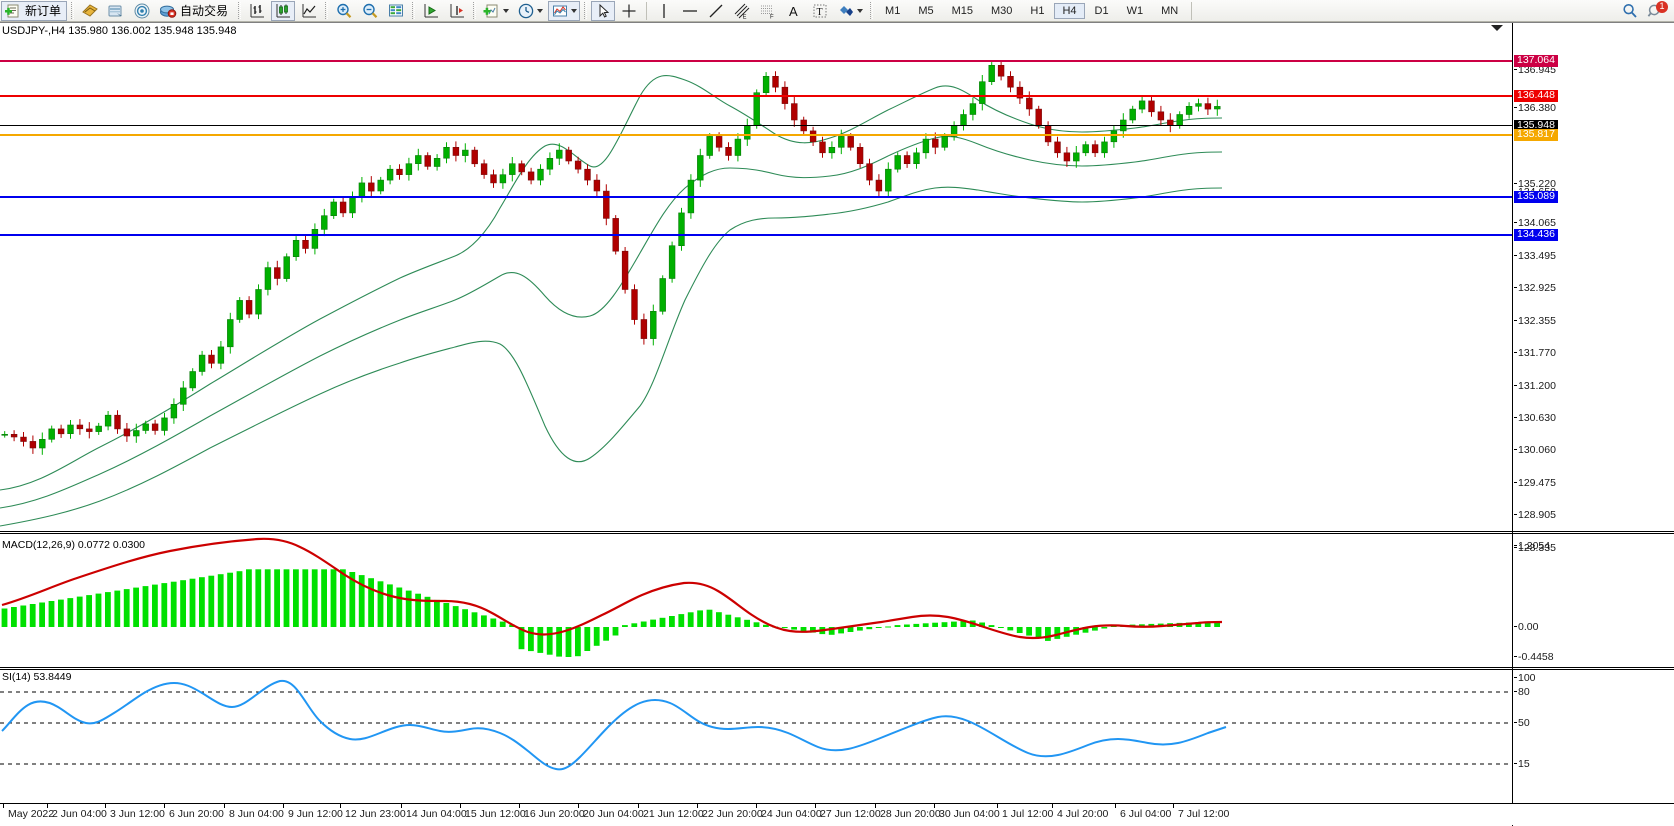 This screenshot has width=1674, height=826. I want to click on shapes-button, so click(850, 11).